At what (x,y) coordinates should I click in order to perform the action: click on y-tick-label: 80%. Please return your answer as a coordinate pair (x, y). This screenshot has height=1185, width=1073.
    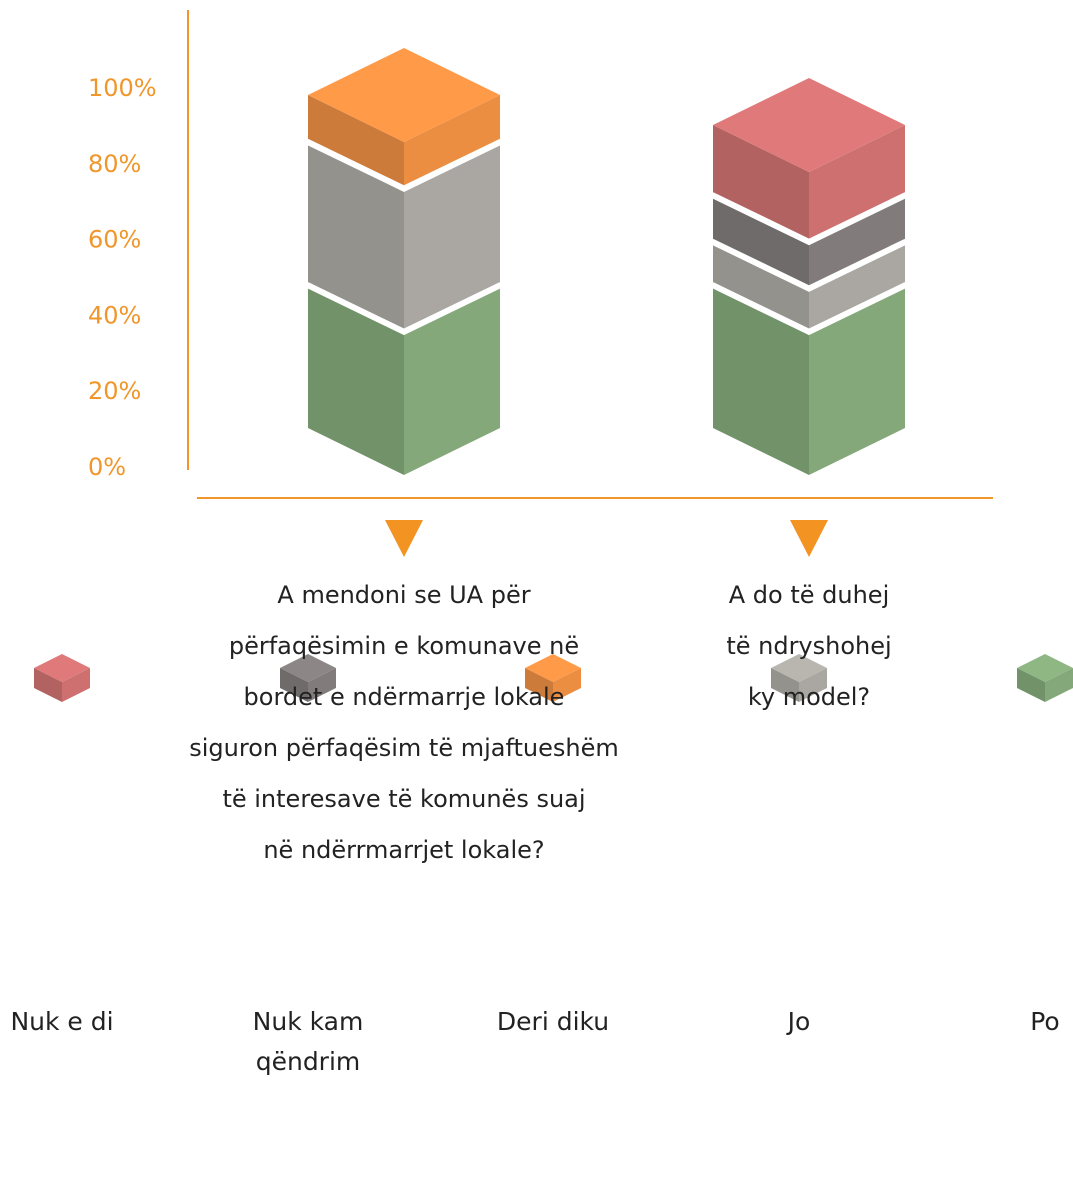
    Looking at the image, I should click on (114, 164).